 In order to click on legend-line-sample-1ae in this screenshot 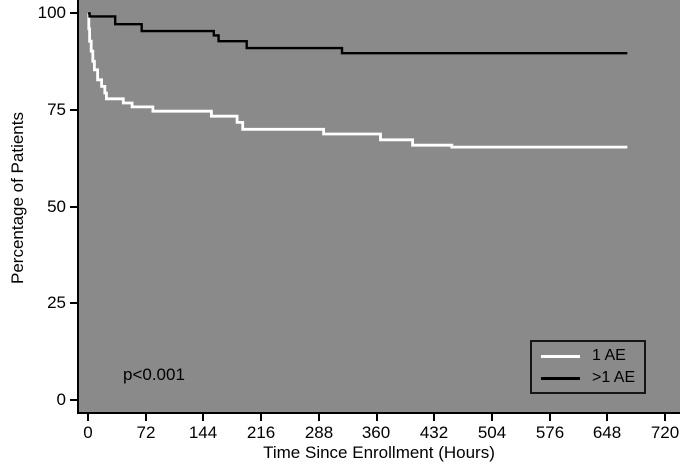, I will do `click(560, 356)`.